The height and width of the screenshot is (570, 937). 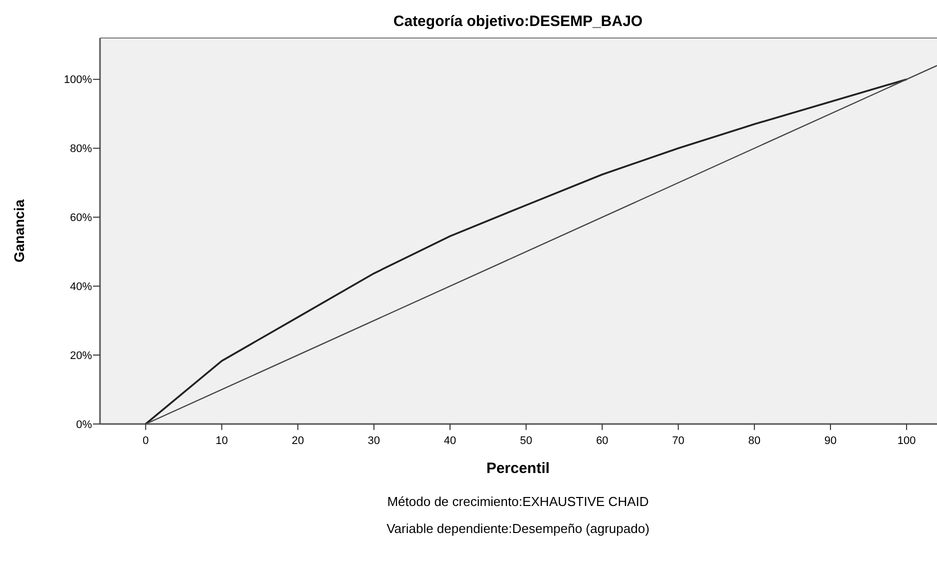 What do you see at coordinates (518, 468) in the screenshot?
I see `x-axis-title: Percentil` at bounding box center [518, 468].